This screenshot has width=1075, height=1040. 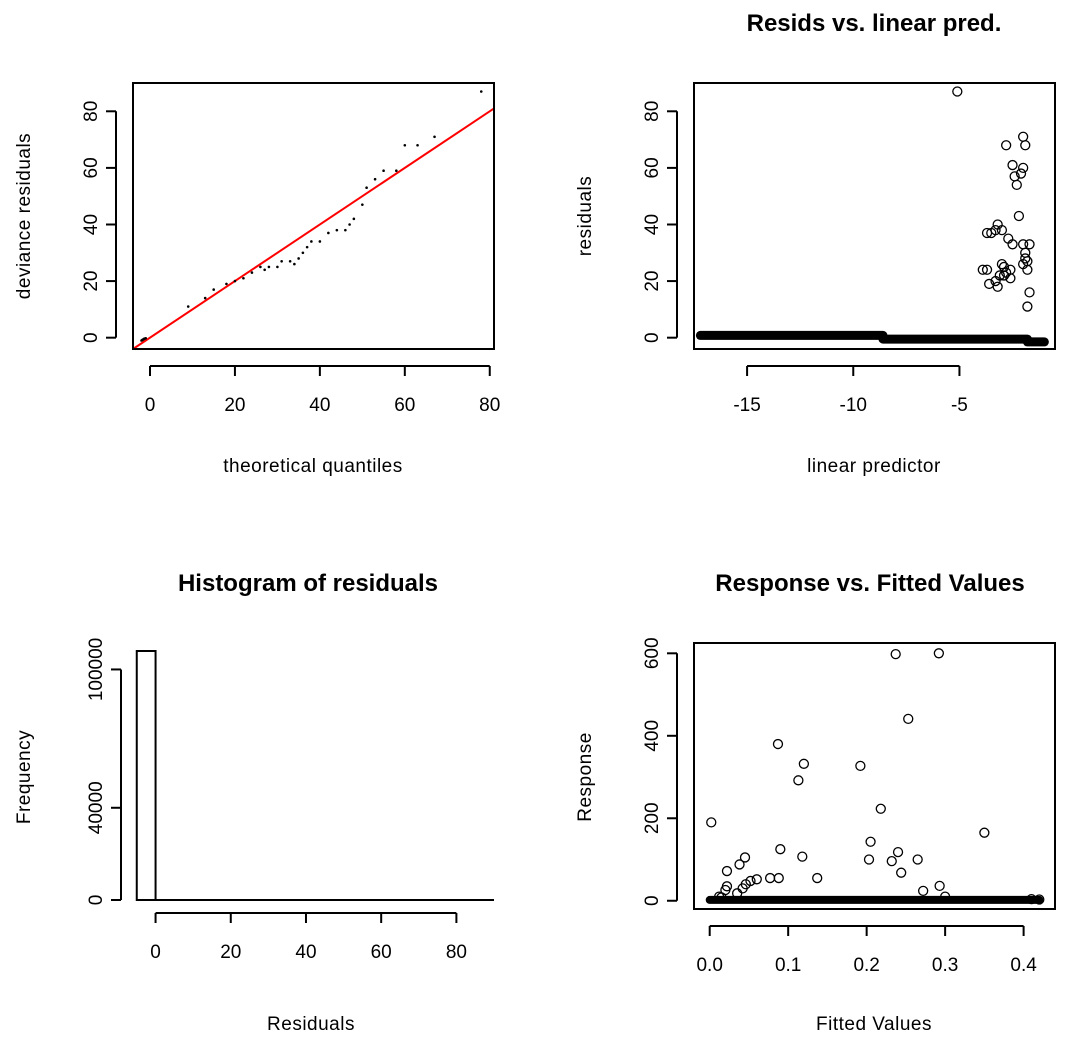 I want to click on x-tick-label: 0.0, so click(x=709, y=965).